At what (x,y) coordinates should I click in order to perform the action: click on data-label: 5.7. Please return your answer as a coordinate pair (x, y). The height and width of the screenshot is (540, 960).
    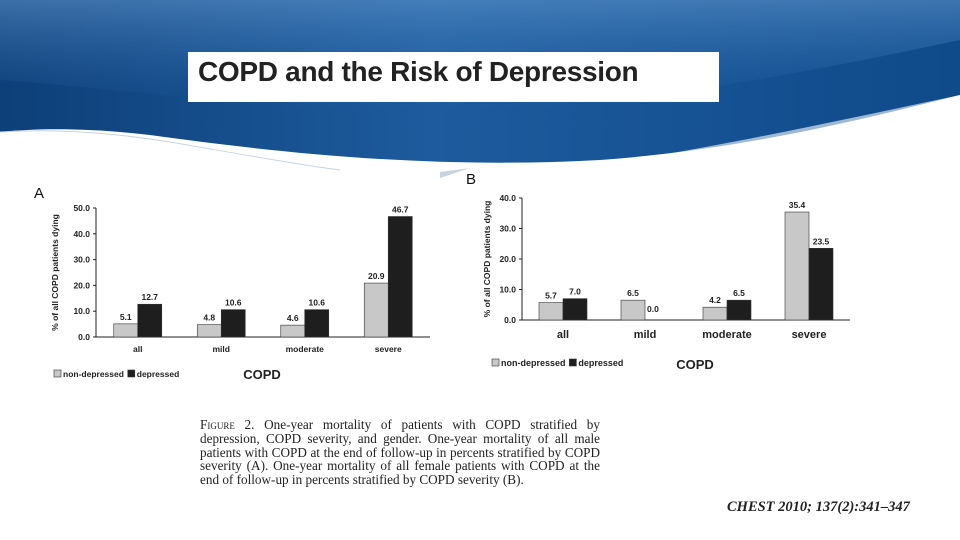
    Looking at the image, I should click on (551, 296).